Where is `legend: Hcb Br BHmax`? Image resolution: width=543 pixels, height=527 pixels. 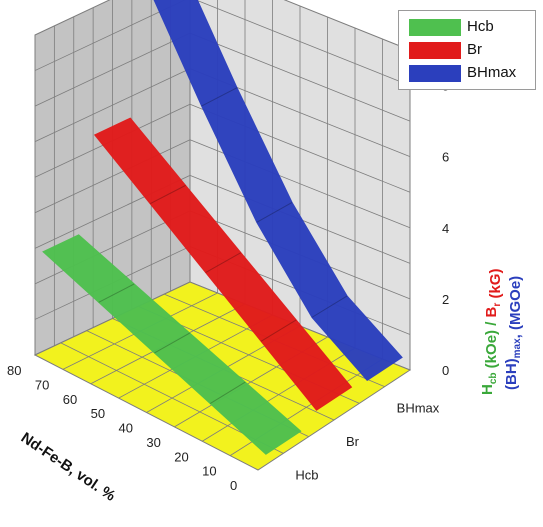
legend: Hcb Br BHmax is located at coordinates (467, 50).